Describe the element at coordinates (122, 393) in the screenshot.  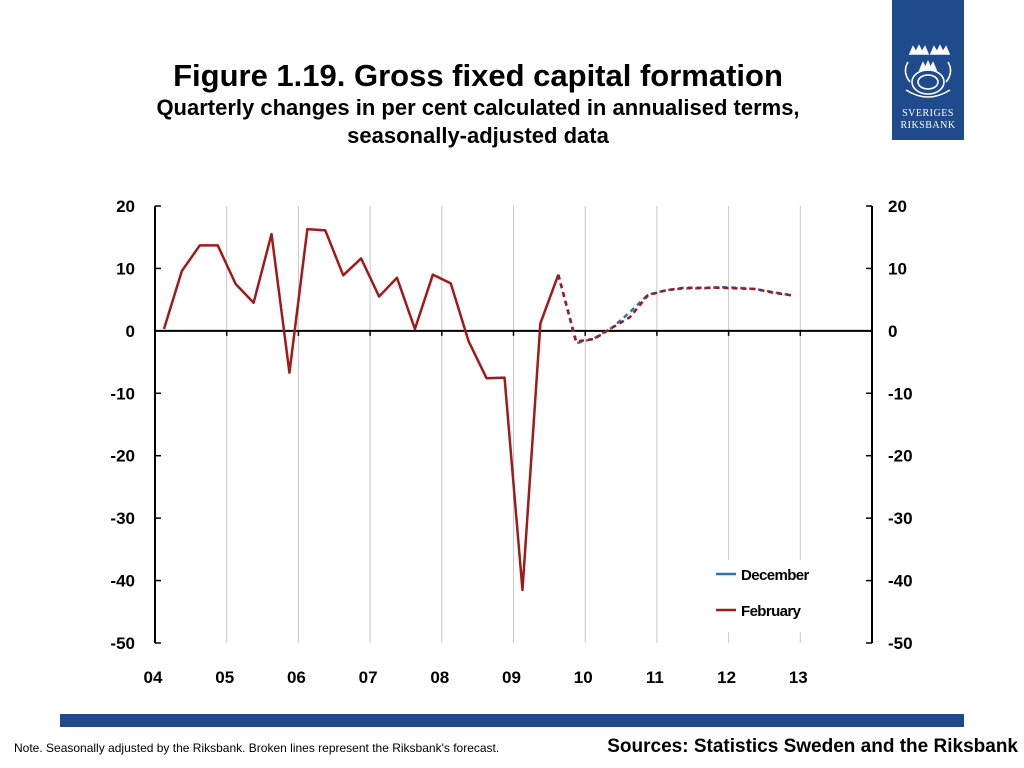
I see `y-tick-label-left: -10` at that location.